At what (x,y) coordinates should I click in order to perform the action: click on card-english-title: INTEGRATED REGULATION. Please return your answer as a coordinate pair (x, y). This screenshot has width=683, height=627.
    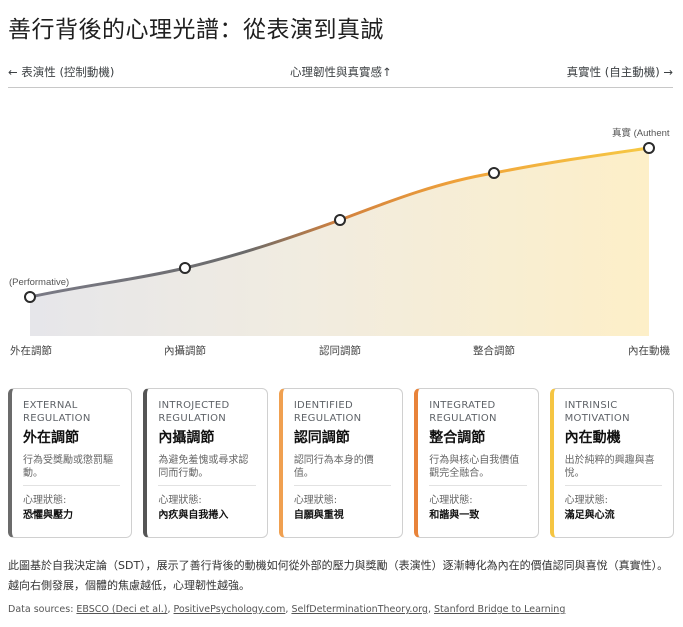
    Looking at the image, I should click on (463, 412).